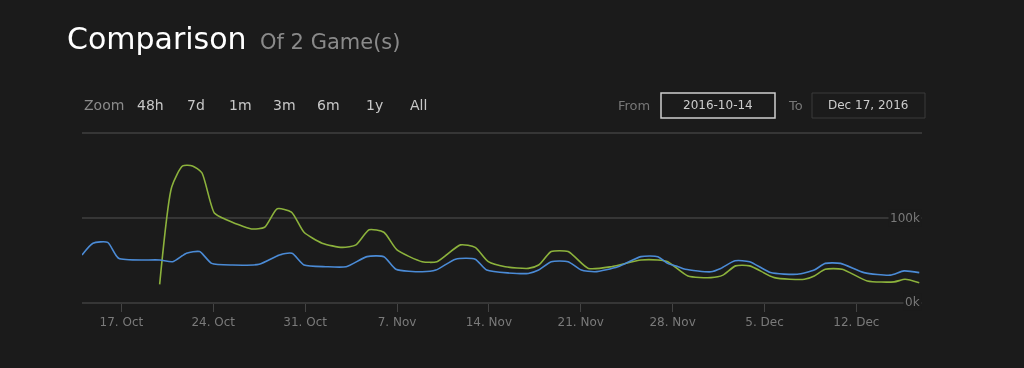 This screenshot has height=368, width=1024. Describe the element at coordinates (489, 322) in the screenshot. I see `x-tick-label: 14. Nov` at that location.